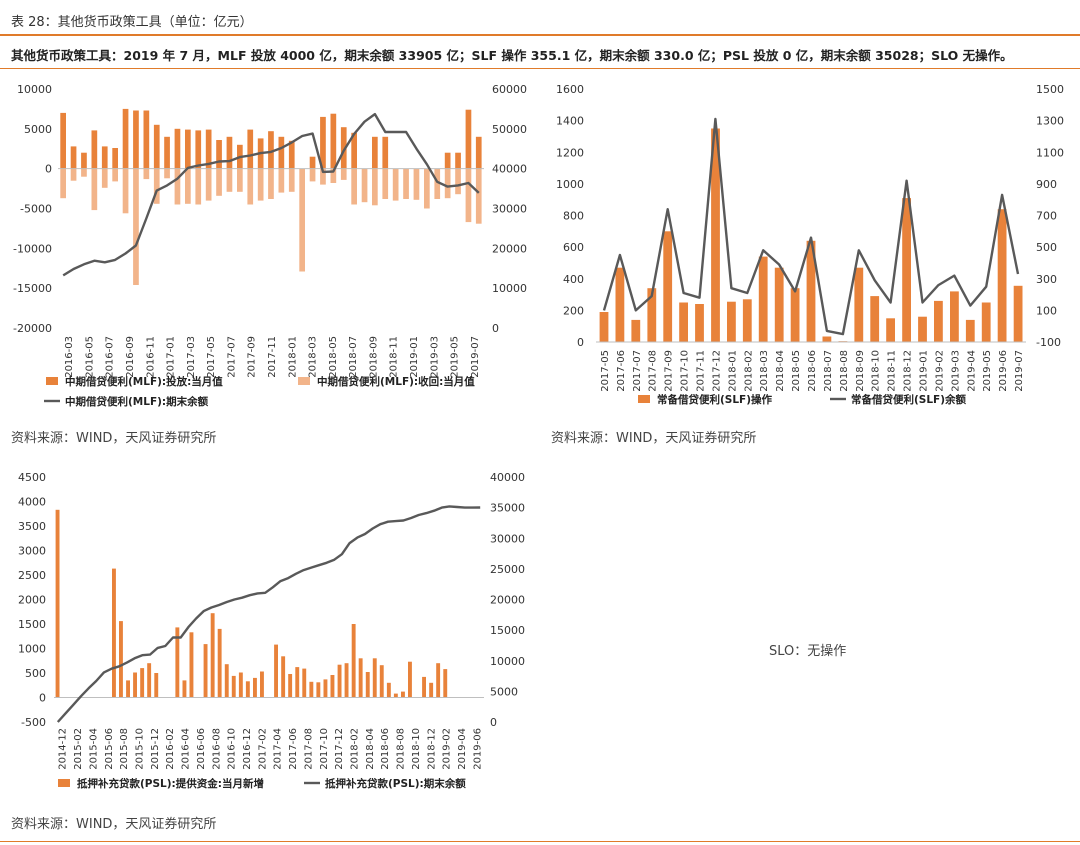 This screenshot has width=1080, height=845. I want to click on slf-x-tick-label: 2019-01, so click(924, 371).